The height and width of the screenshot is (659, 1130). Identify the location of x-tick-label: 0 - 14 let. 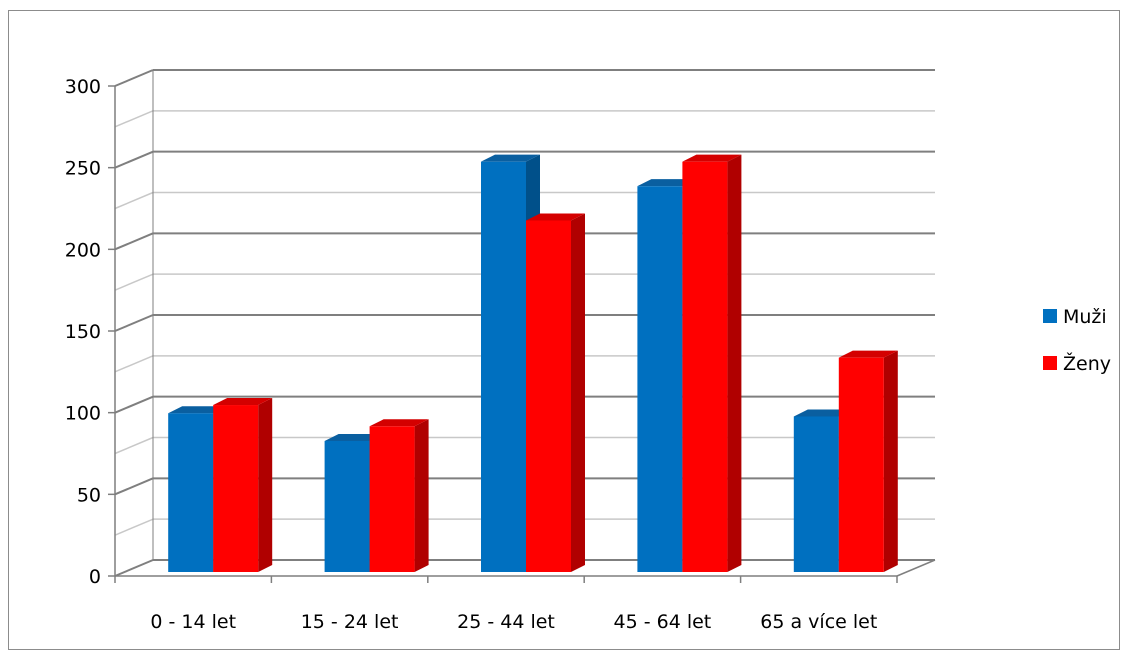
(193, 622).